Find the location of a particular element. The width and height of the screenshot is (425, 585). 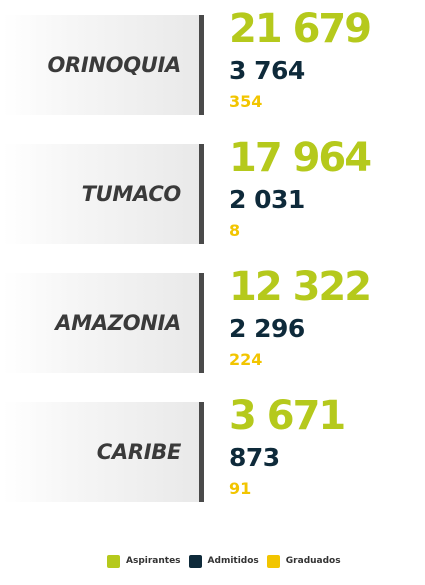

region-name: AMAZONIA is located at coordinates (118, 323).